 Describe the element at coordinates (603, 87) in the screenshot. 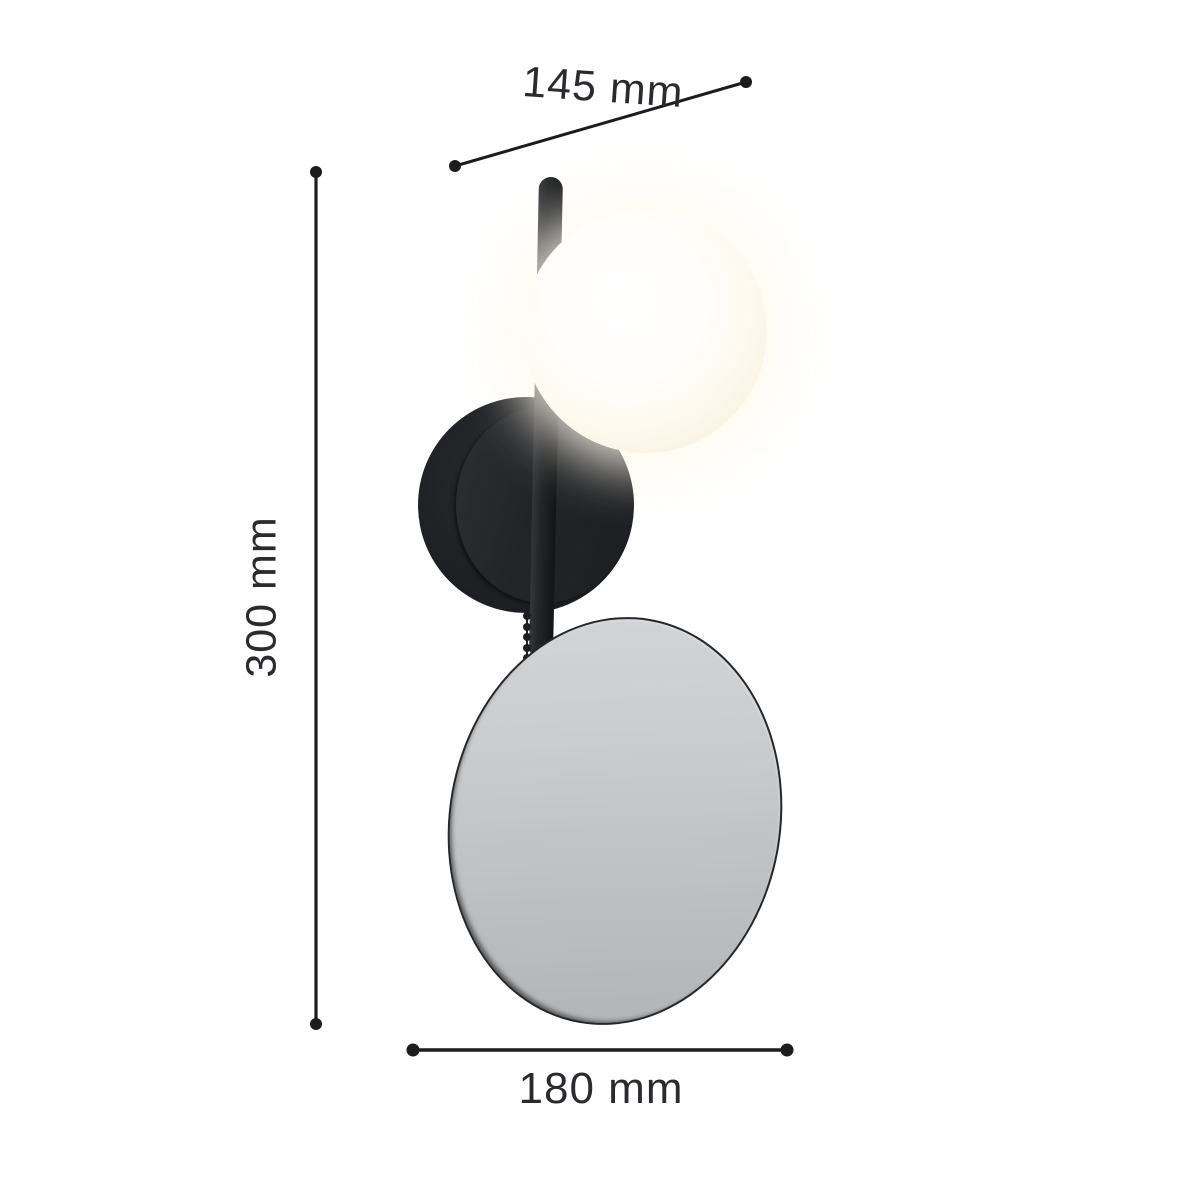

I see `dimension-label-depth: 145 mm` at that location.